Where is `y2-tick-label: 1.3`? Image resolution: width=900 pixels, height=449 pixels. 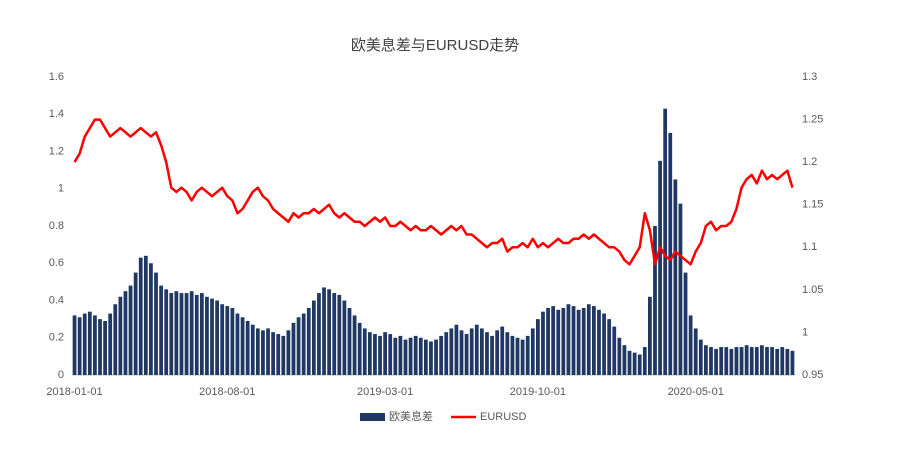 y2-tick-label: 1.3 is located at coordinates (809, 77).